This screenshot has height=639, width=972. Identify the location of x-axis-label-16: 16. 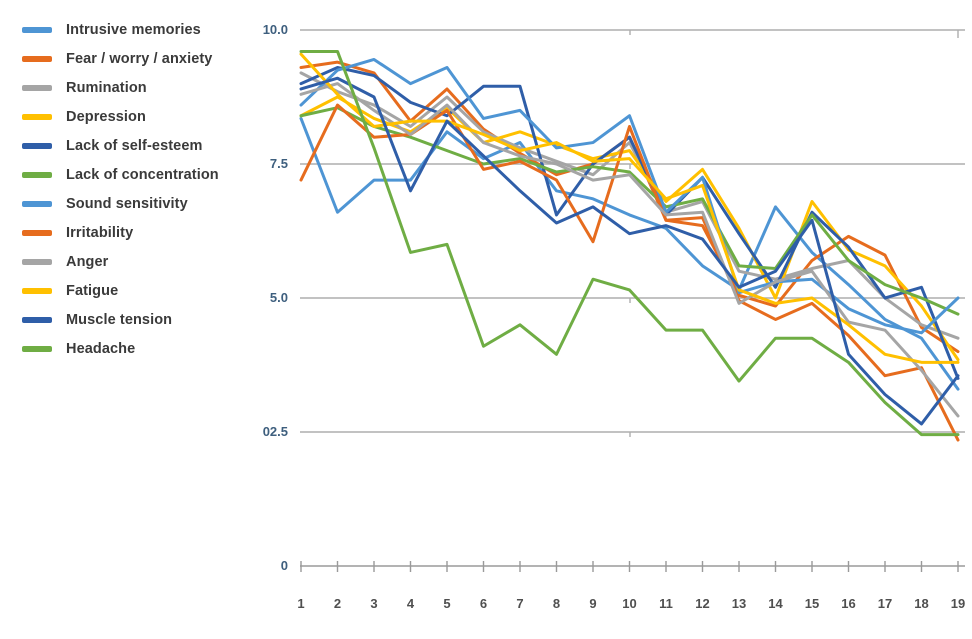
(848, 603).